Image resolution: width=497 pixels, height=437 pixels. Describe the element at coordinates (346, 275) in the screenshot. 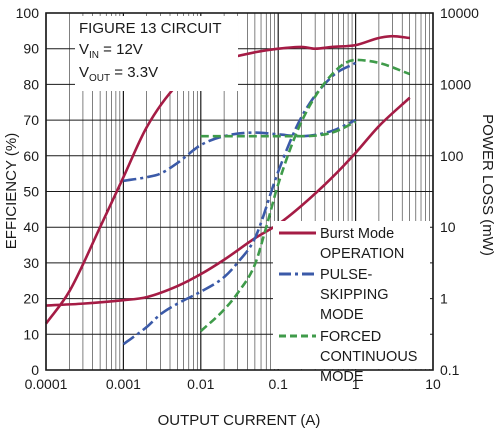

I see `legend-label-pulse-skipping-1: PULSE-` at that location.